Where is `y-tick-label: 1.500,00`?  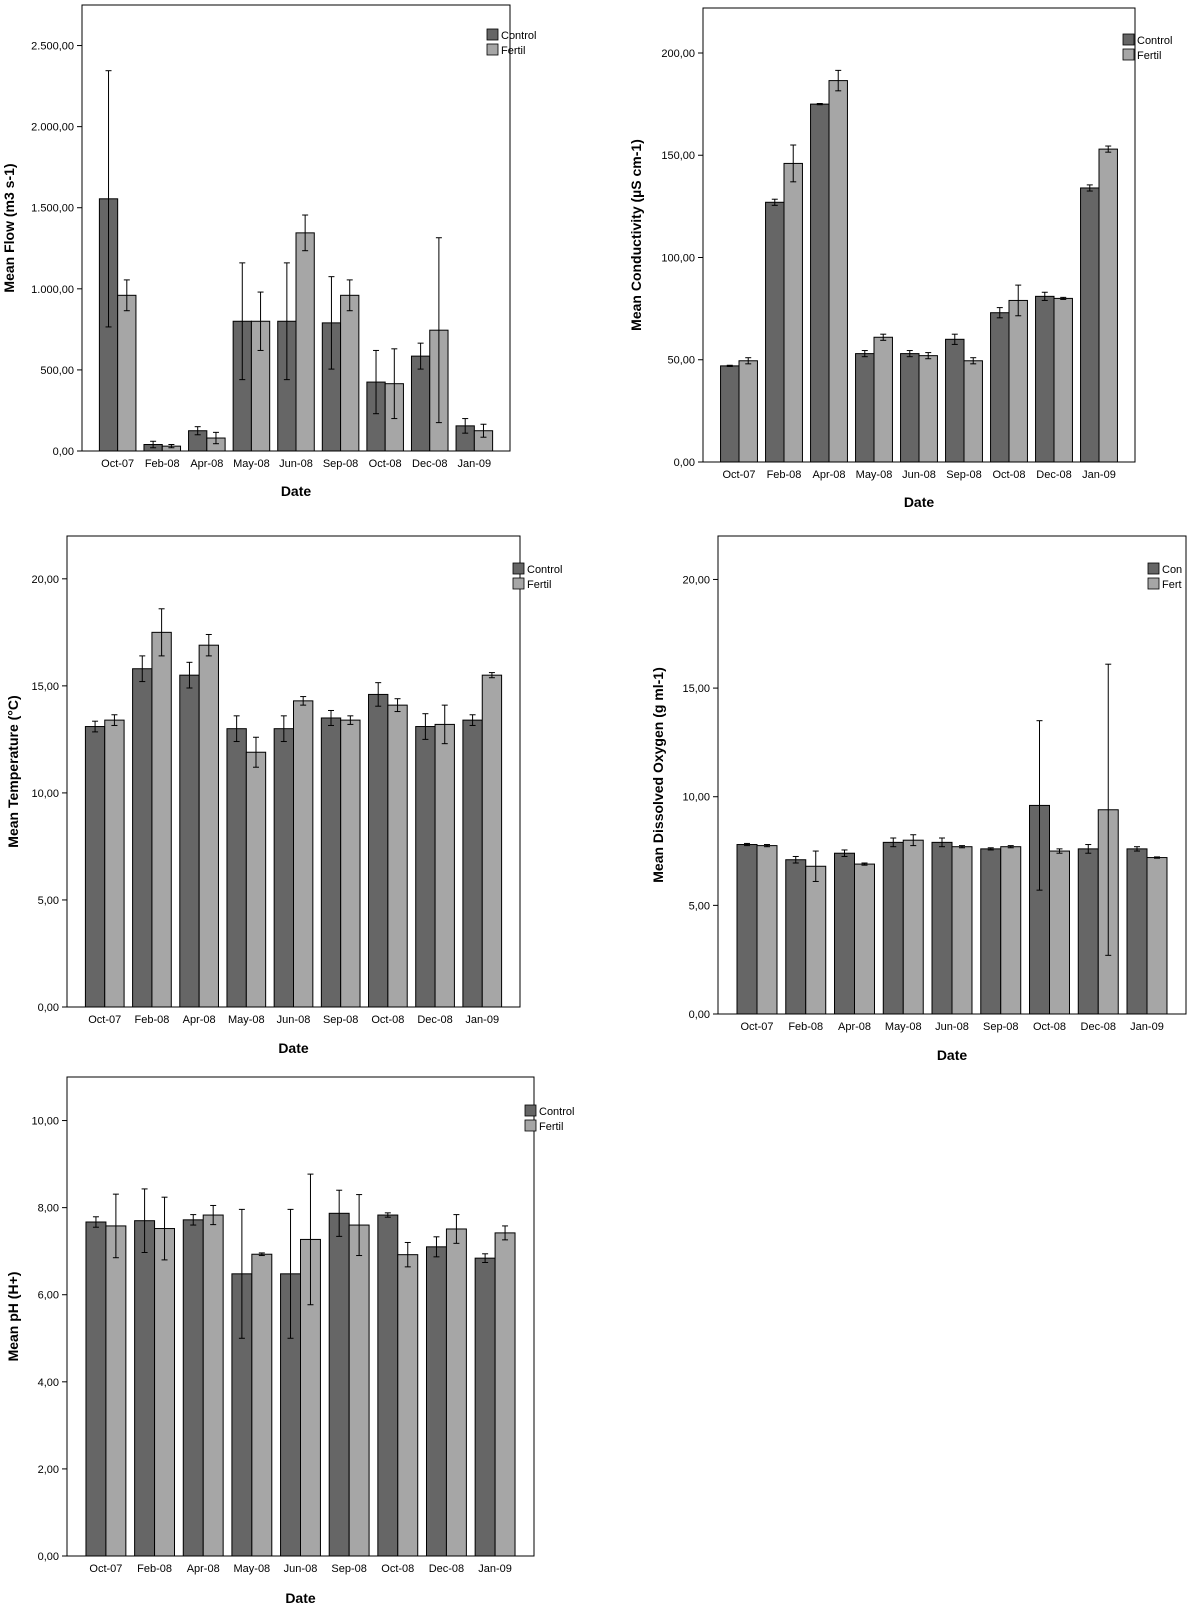 y-tick-label: 1.500,00 is located at coordinates (52, 209).